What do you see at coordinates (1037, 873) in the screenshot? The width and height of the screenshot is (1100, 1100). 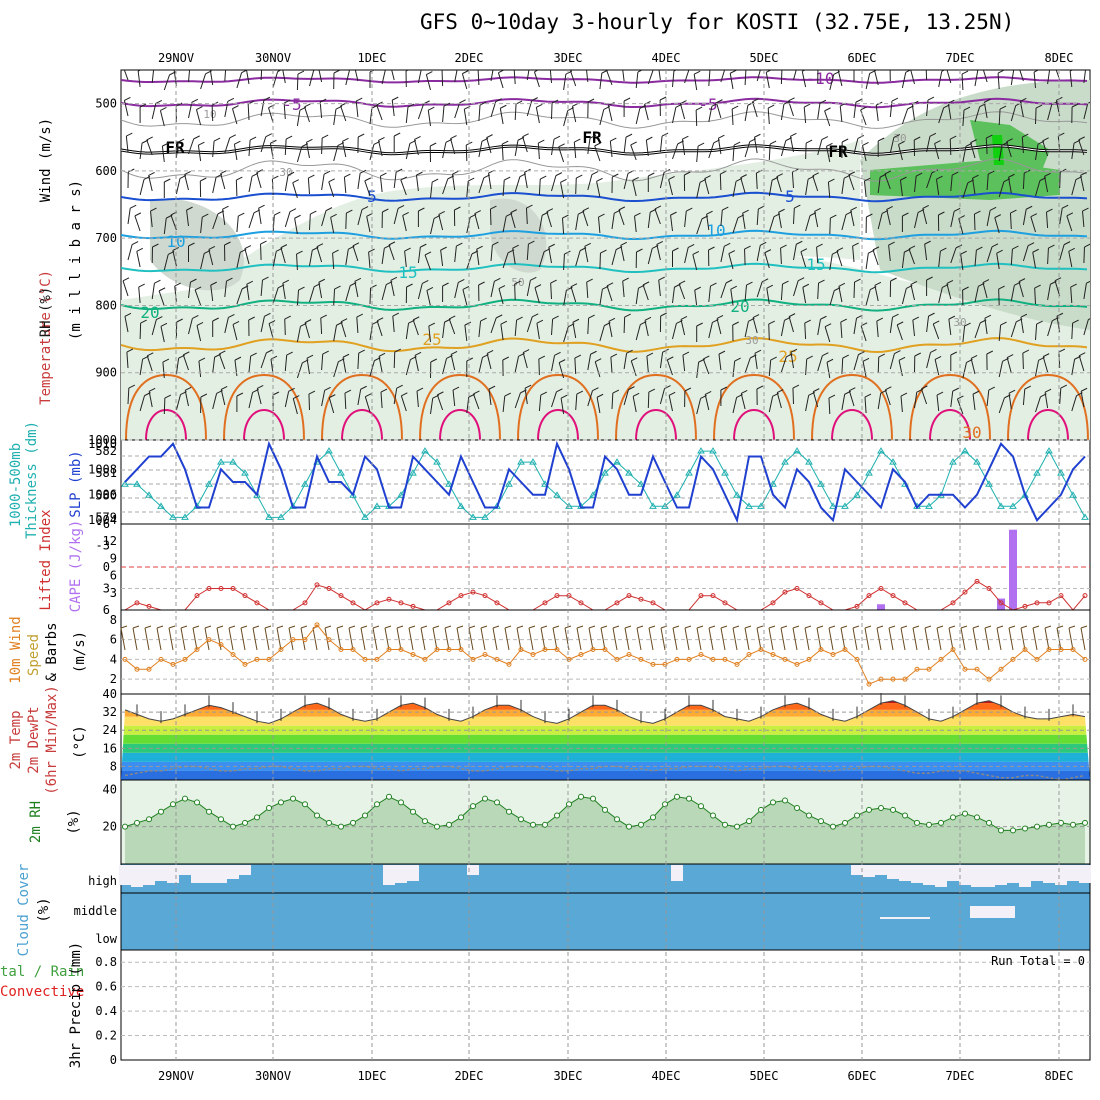 I see `cloud-high-bar` at bounding box center [1037, 873].